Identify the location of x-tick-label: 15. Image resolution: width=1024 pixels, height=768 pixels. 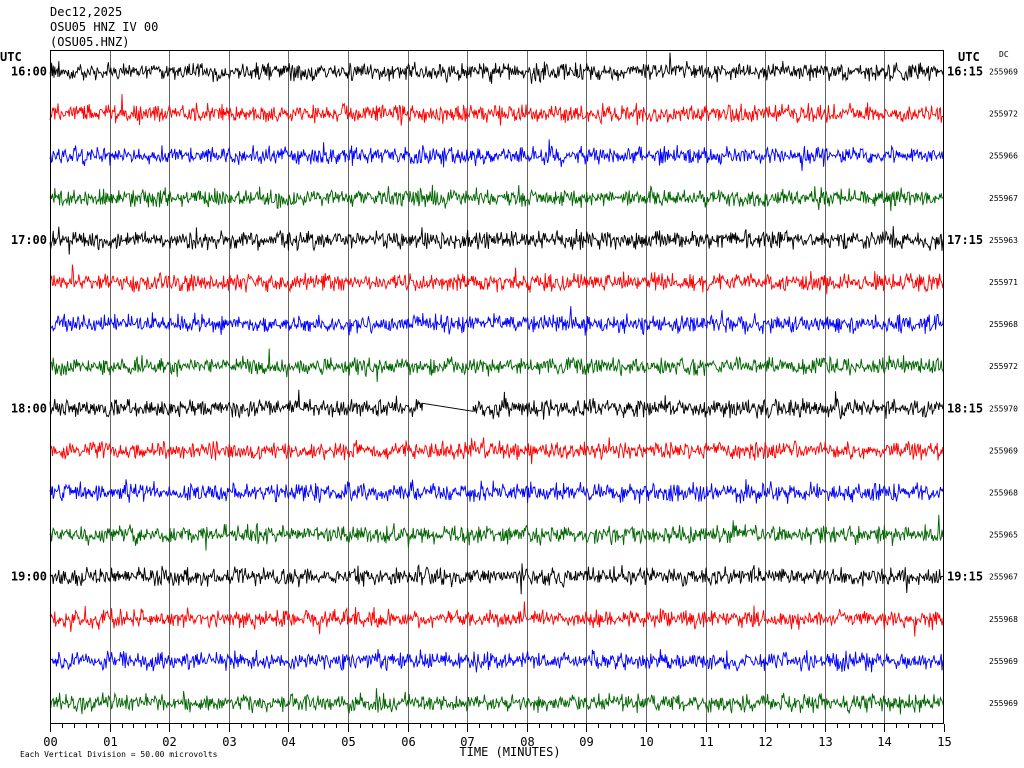
(944, 742).